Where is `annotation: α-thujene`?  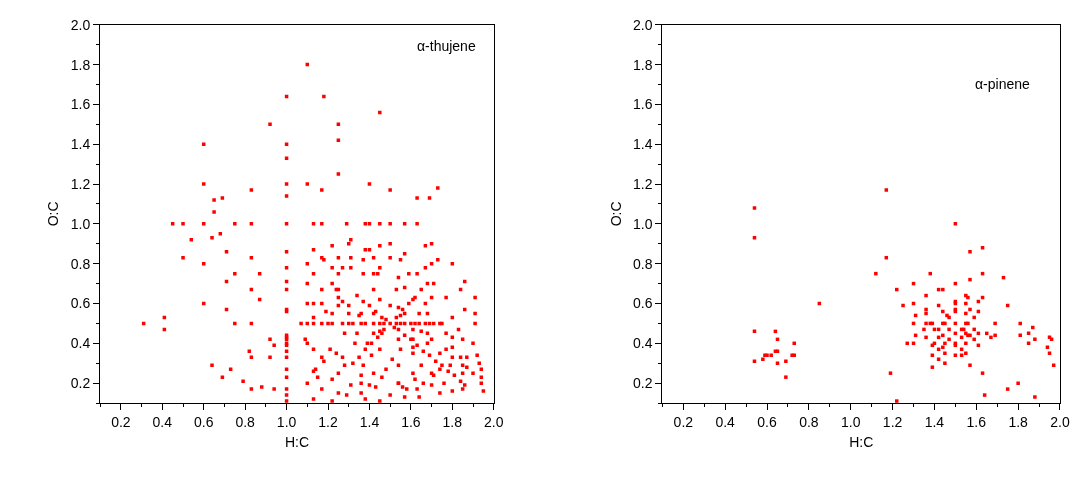
annotation: α-thujene is located at coordinates (446, 46).